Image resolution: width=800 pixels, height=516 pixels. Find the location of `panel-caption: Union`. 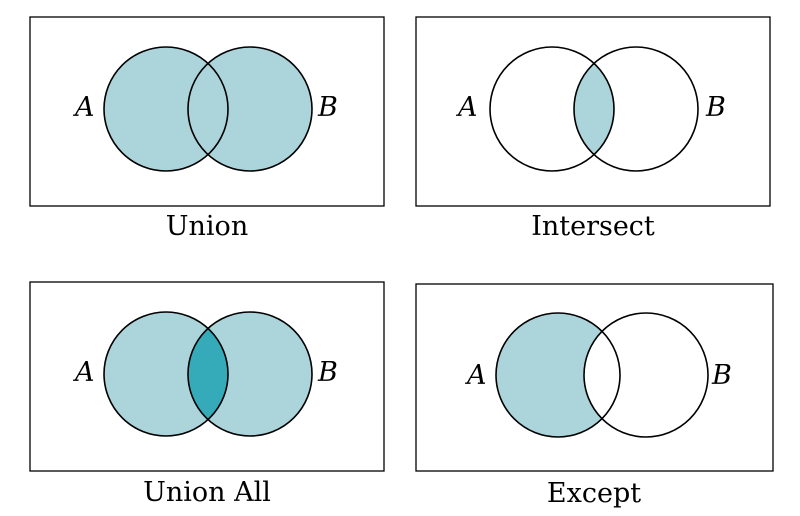

panel-caption: Union is located at coordinates (207, 226).